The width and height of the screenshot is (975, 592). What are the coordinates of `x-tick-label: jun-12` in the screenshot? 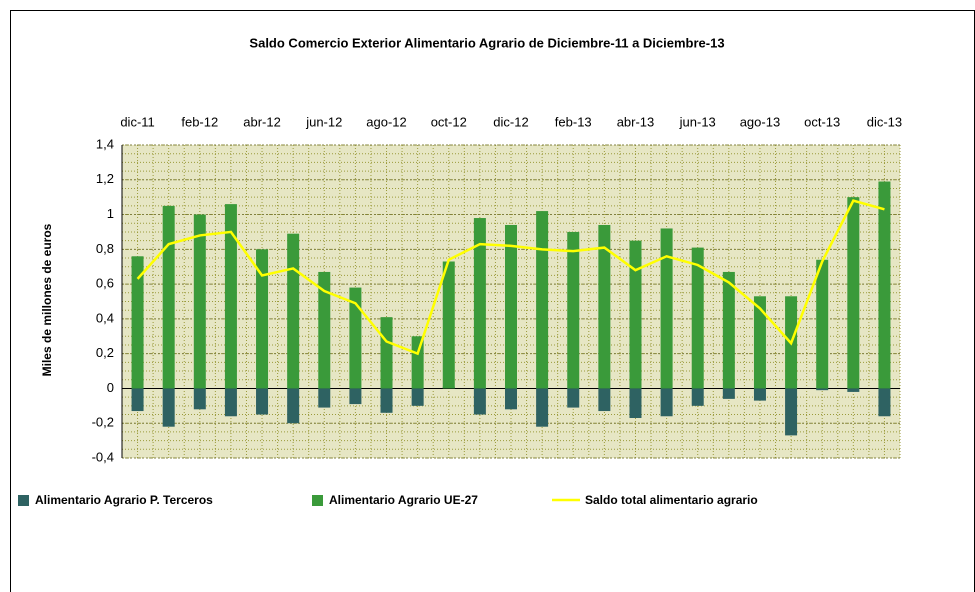 It's located at (323, 121).